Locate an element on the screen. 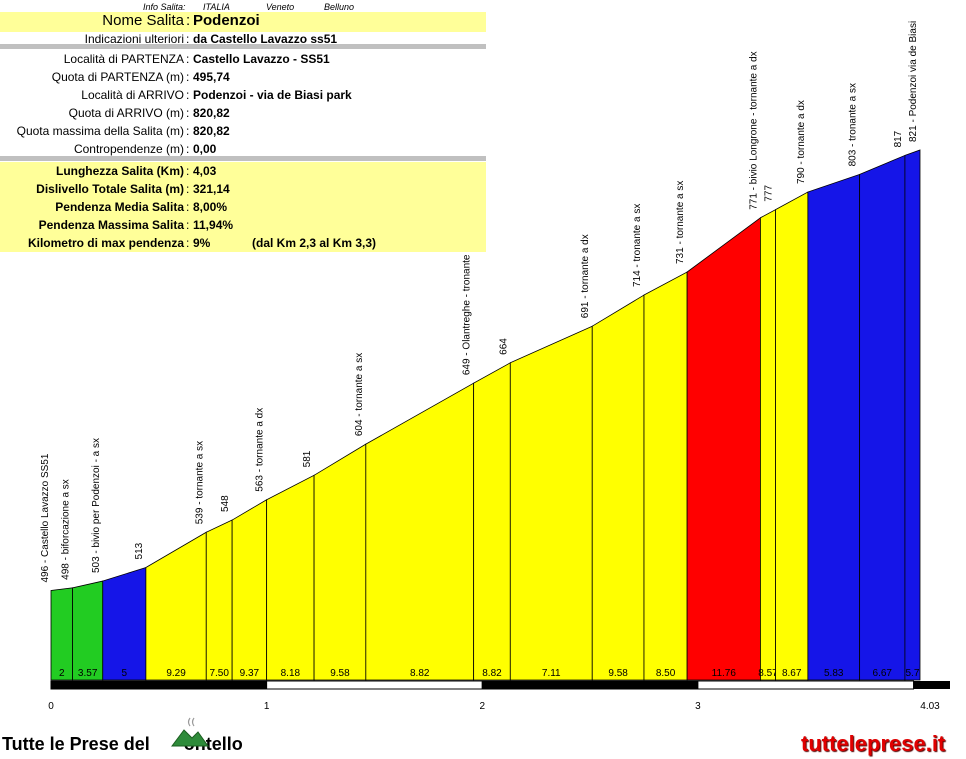 Image resolution: width=966 pixels, height=759 pixels. x-tick-label: 4.03 is located at coordinates (930, 706).